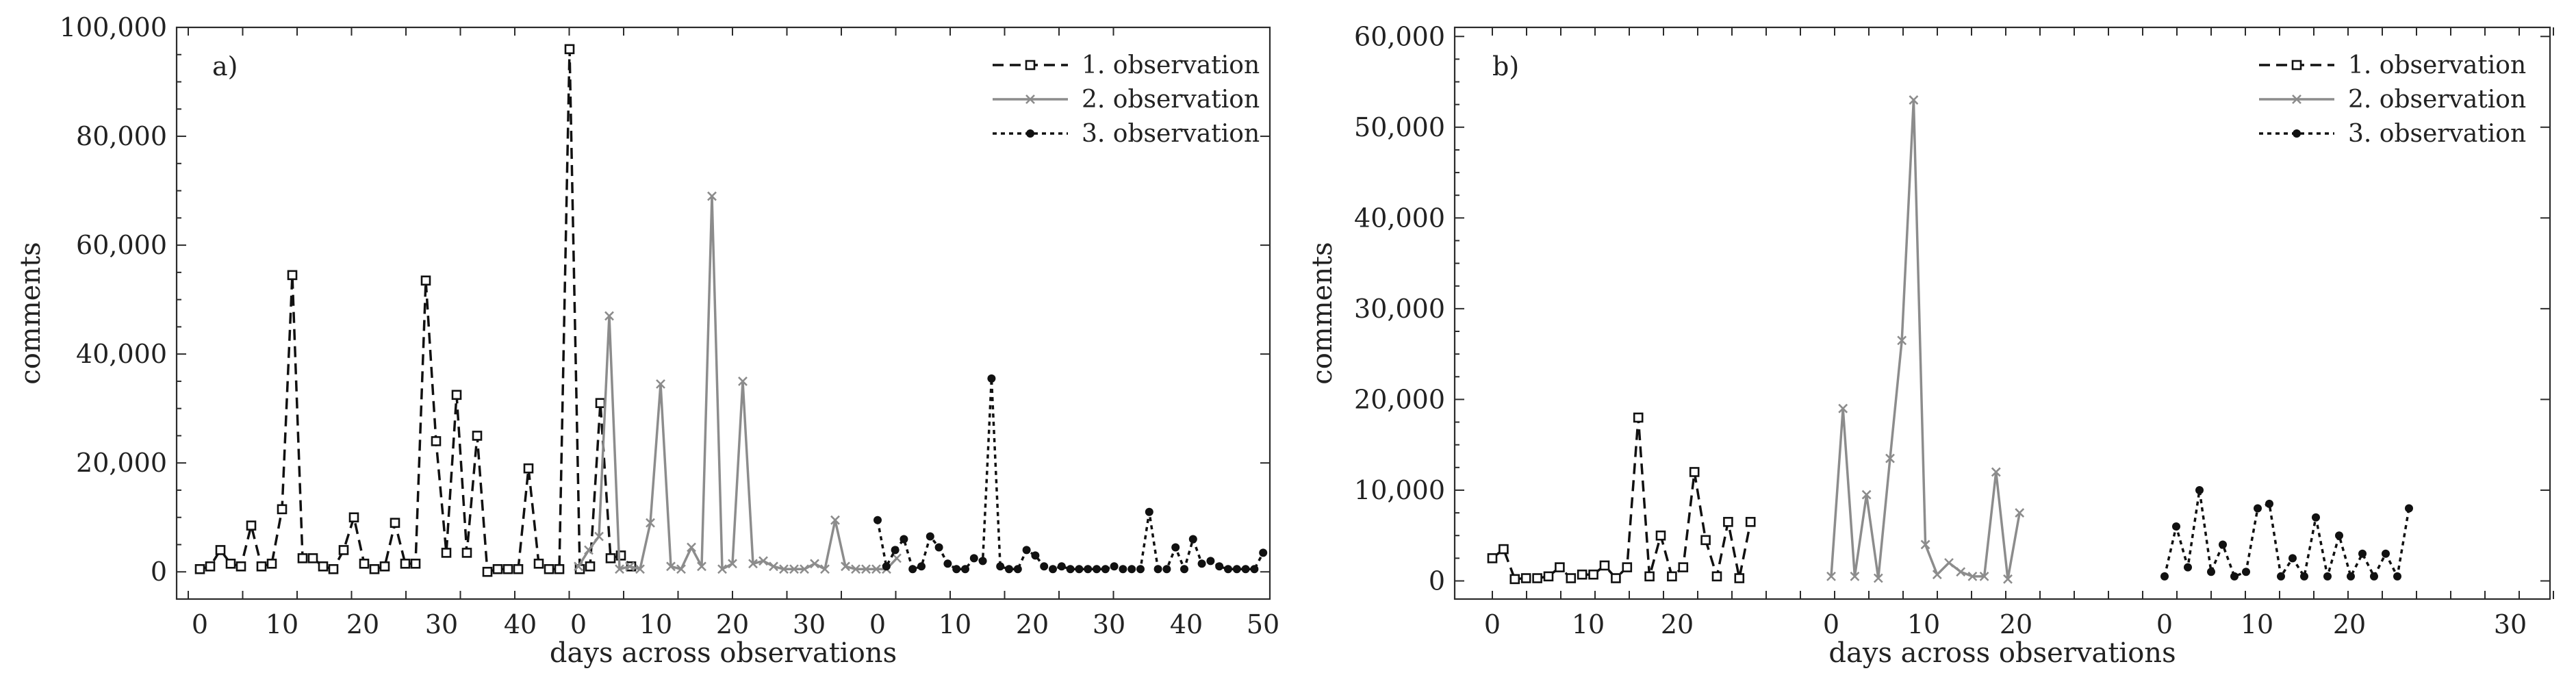 This screenshot has width=2576, height=673. I want to click on panel-label: a), so click(225, 66).